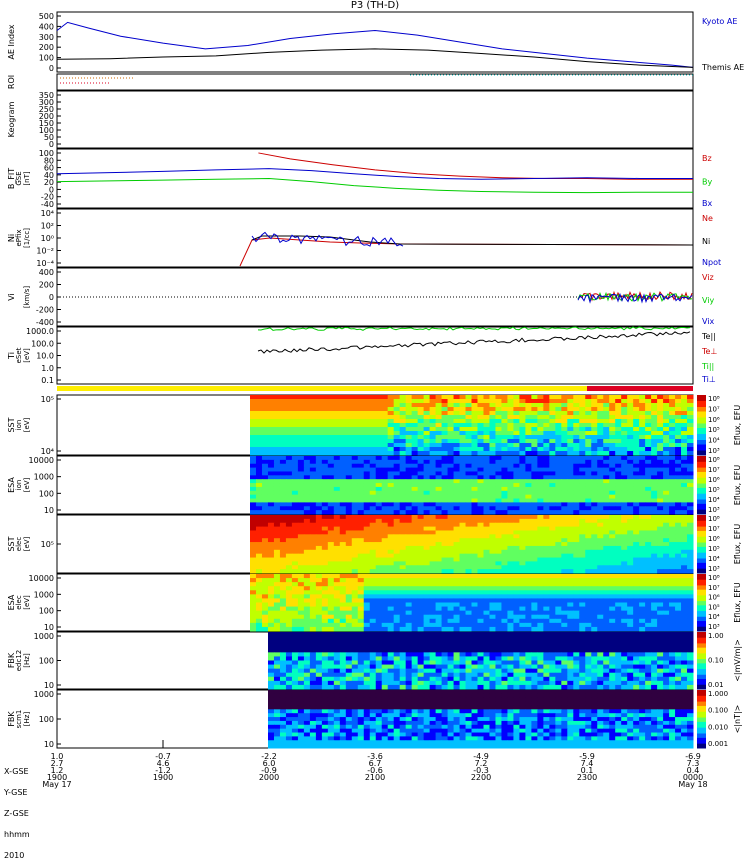 This screenshot has width=750, height=866. Describe the element at coordinates (47, 213) in the screenshot. I see `ytick-label: 10⁴` at that location.